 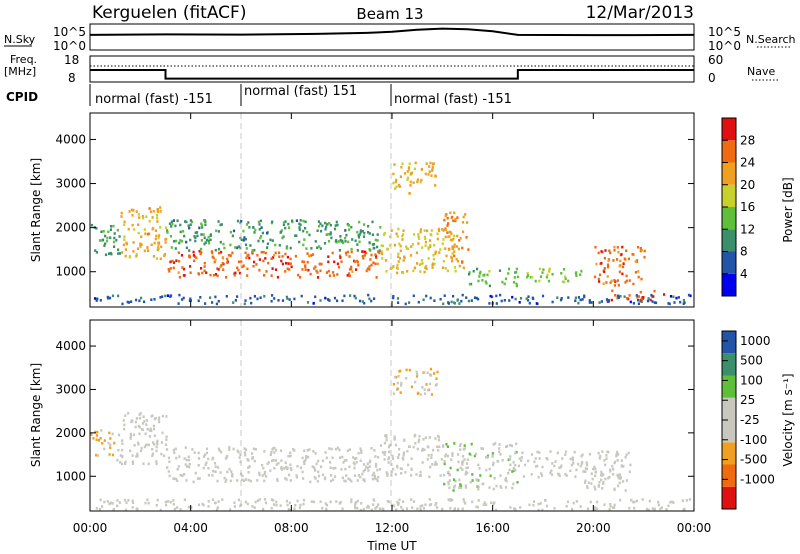 What do you see at coordinates (755, 341) in the screenshot?
I see `colorbar-tick-label: 1000` at bounding box center [755, 341].